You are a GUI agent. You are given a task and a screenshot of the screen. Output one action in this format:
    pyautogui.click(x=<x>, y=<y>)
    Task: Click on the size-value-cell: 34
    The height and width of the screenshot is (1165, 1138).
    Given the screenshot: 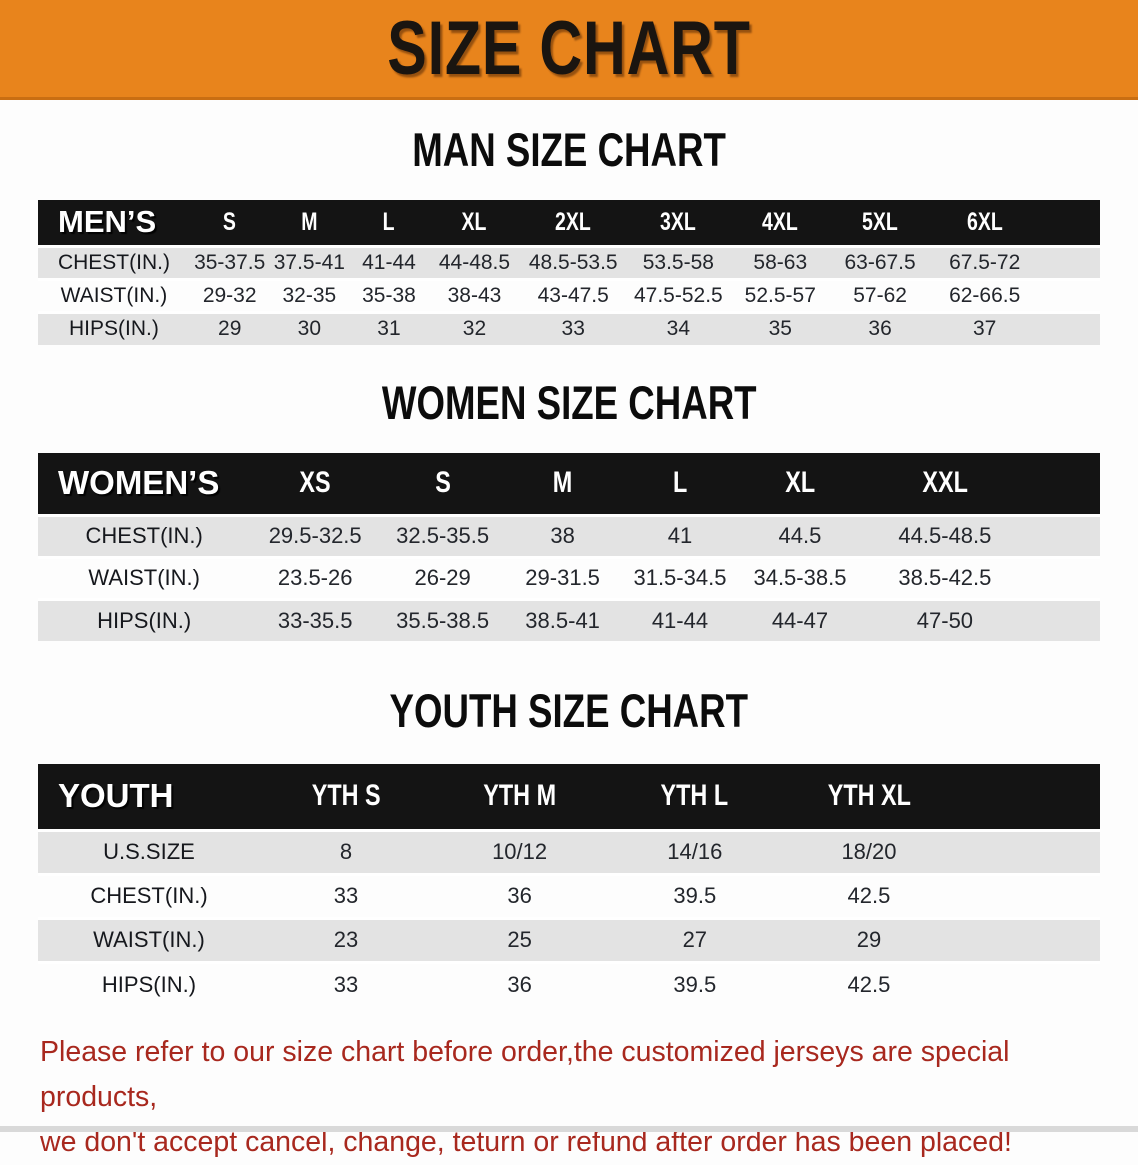 What is the action you would take?
    pyautogui.click(x=678, y=329)
    